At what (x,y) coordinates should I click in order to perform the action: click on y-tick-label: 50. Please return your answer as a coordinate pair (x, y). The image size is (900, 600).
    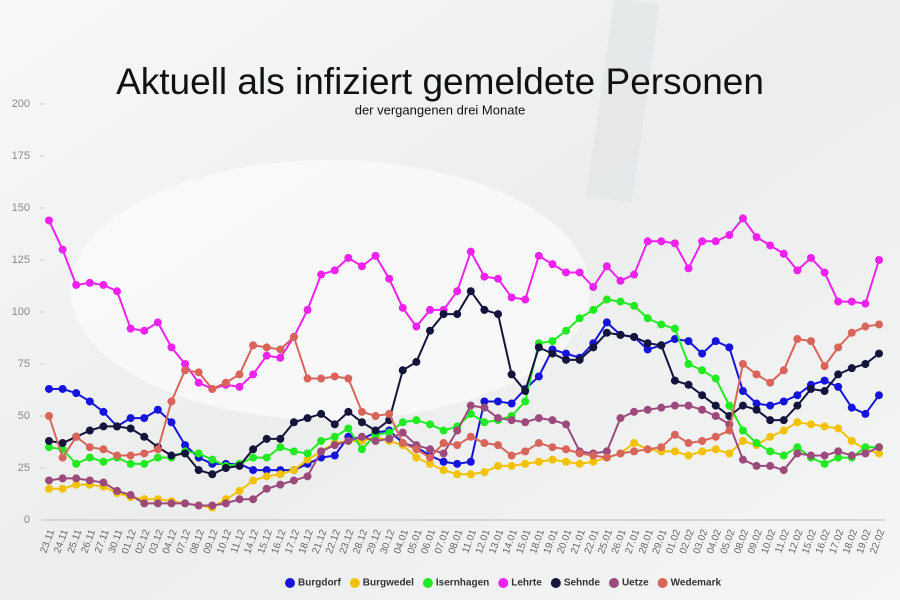
    Looking at the image, I should click on (24, 416).